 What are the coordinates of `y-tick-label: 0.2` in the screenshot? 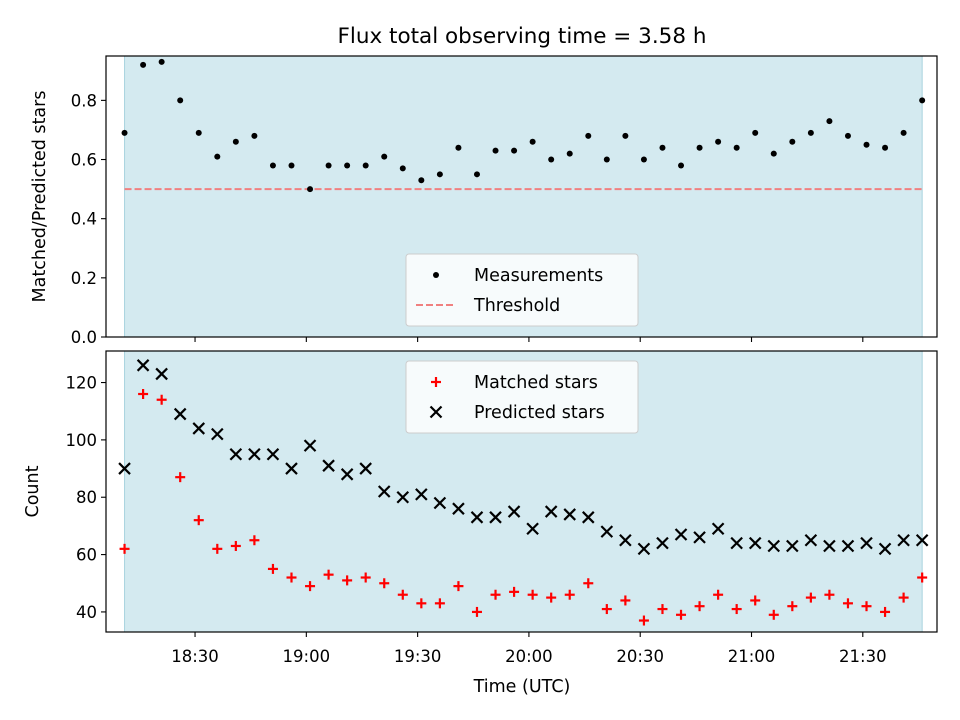 It's located at (84, 278).